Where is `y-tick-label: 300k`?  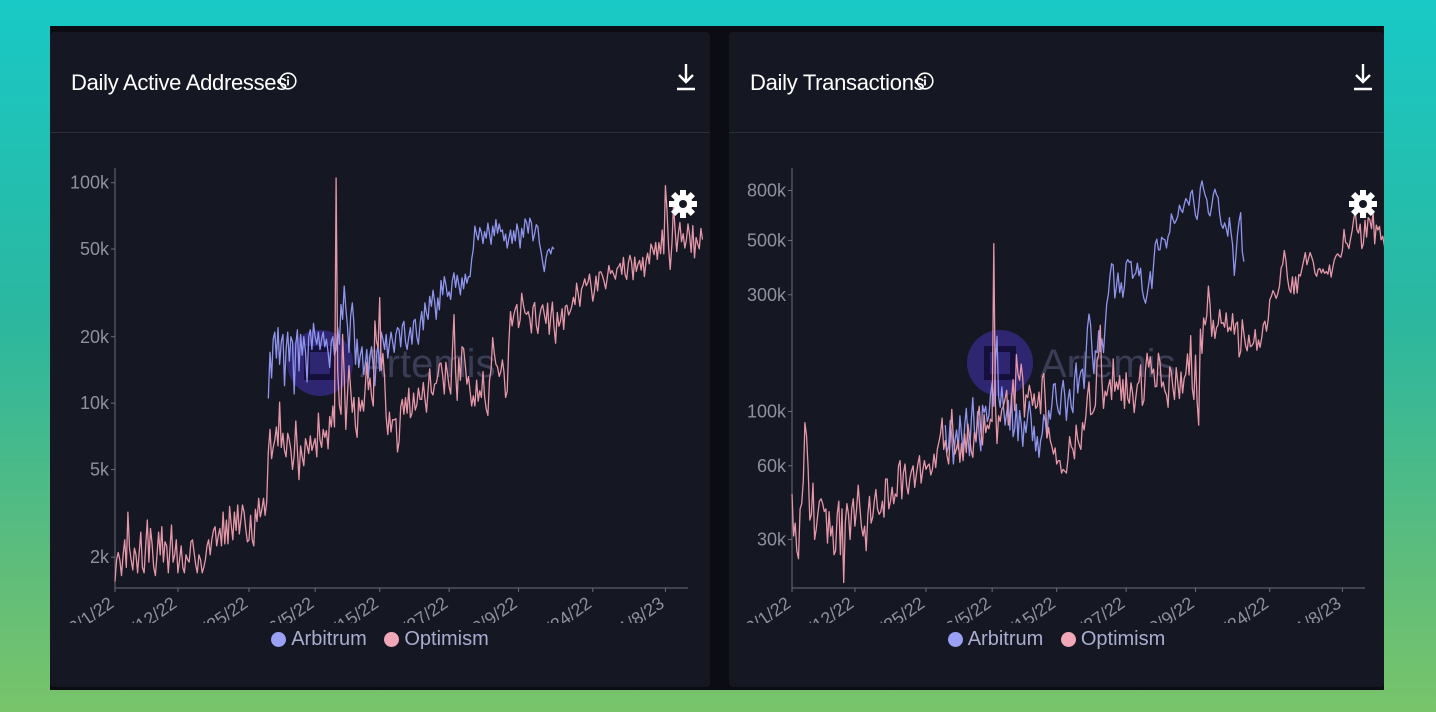 y-tick-label: 300k is located at coordinates (767, 295).